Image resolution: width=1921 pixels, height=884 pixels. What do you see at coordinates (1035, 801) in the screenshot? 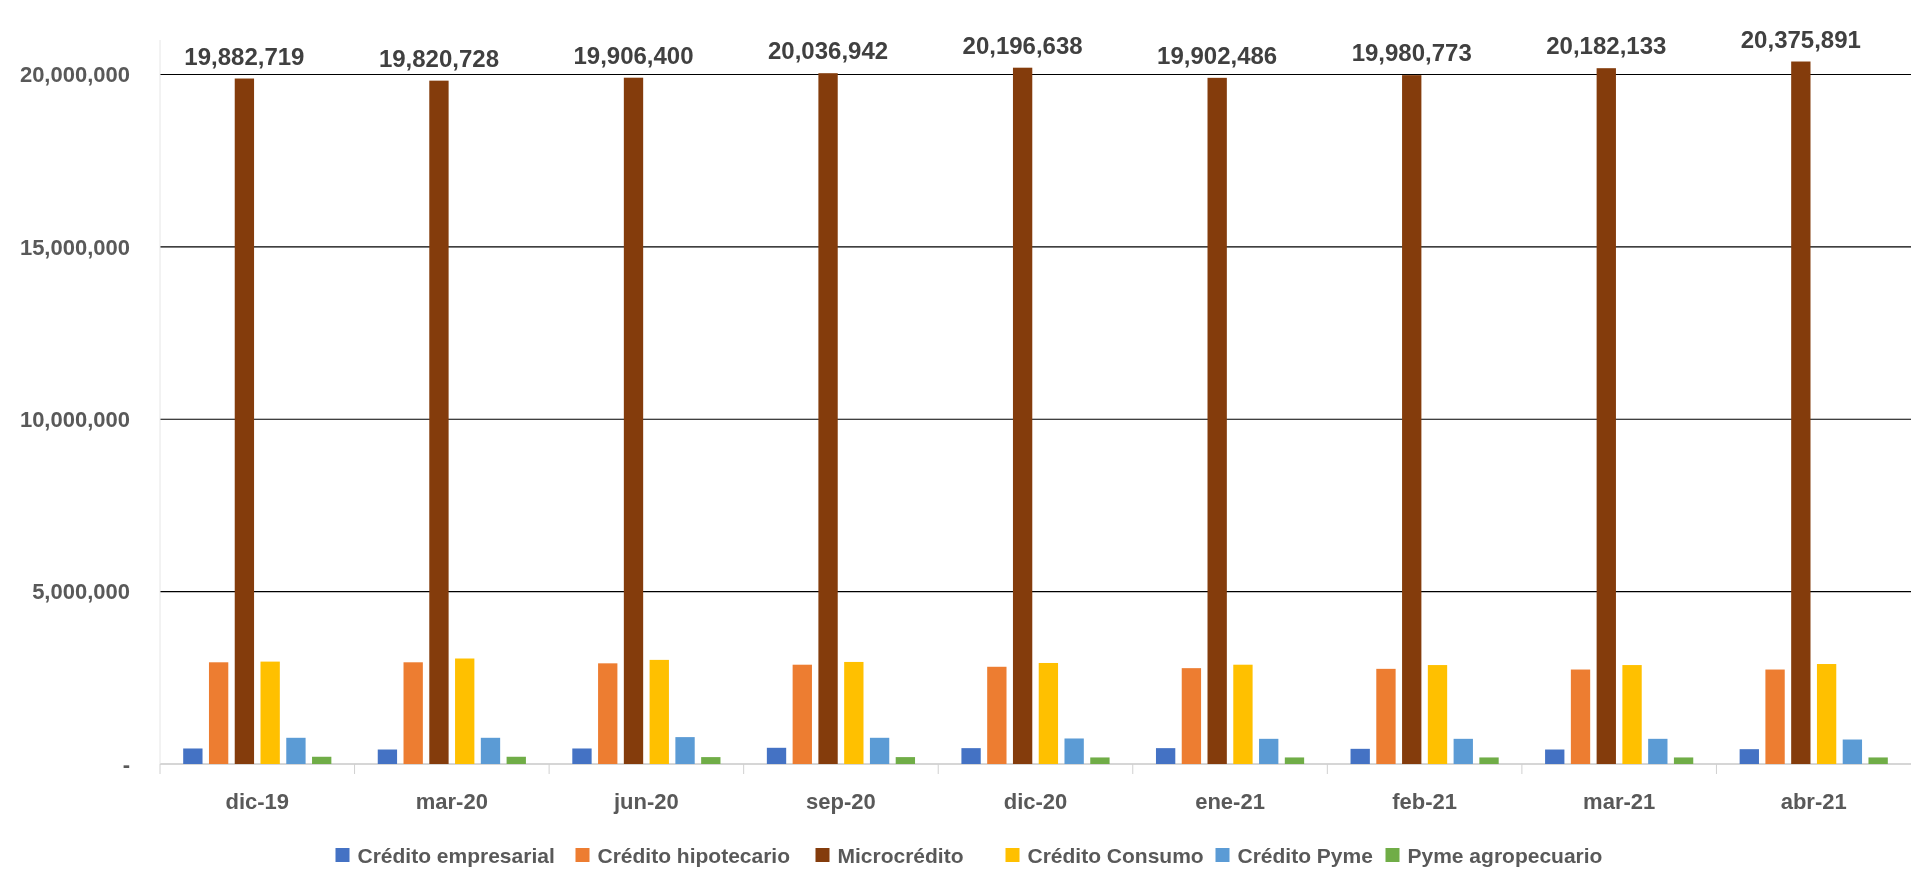
I see `x-tick-label: dic-20` at bounding box center [1035, 801].